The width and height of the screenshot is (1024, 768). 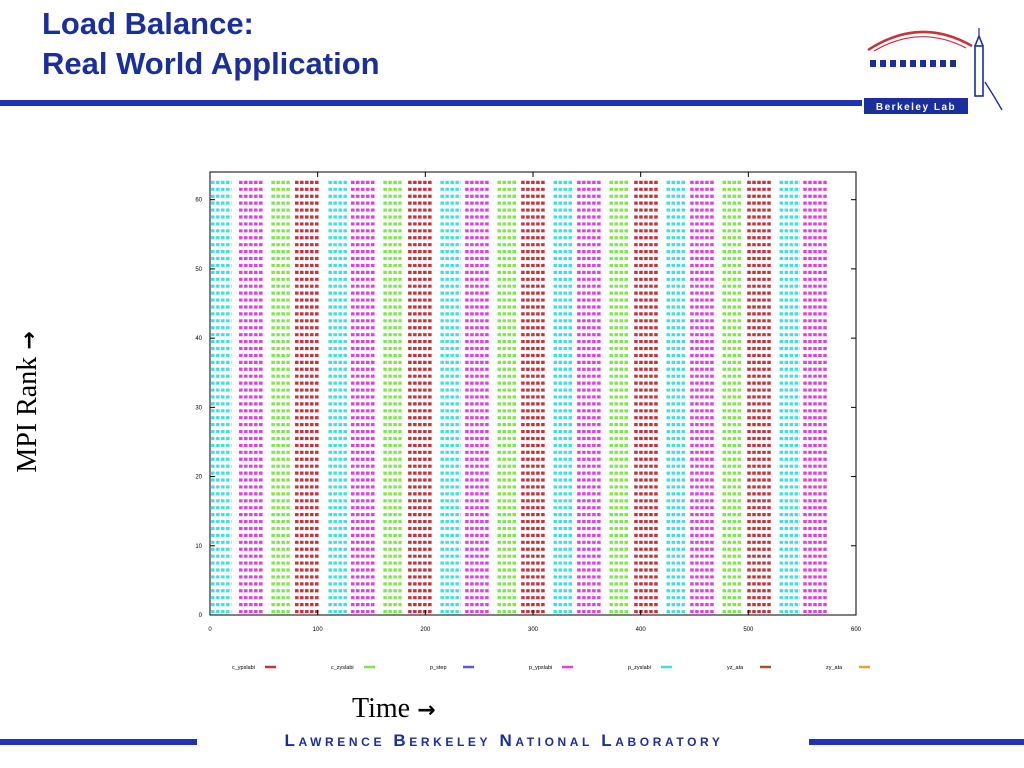 What do you see at coordinates (318, 630) in the screenshot?
I see `x-tick-label: 100` at bounding box center [318, 630].